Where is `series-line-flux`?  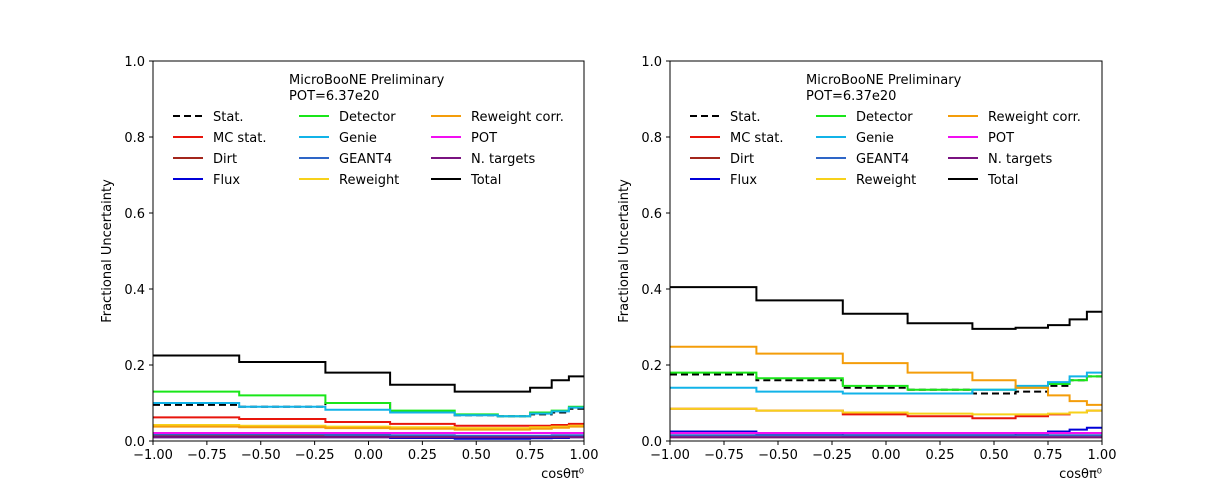 series-line-flux is located at coordinates (886, 431).